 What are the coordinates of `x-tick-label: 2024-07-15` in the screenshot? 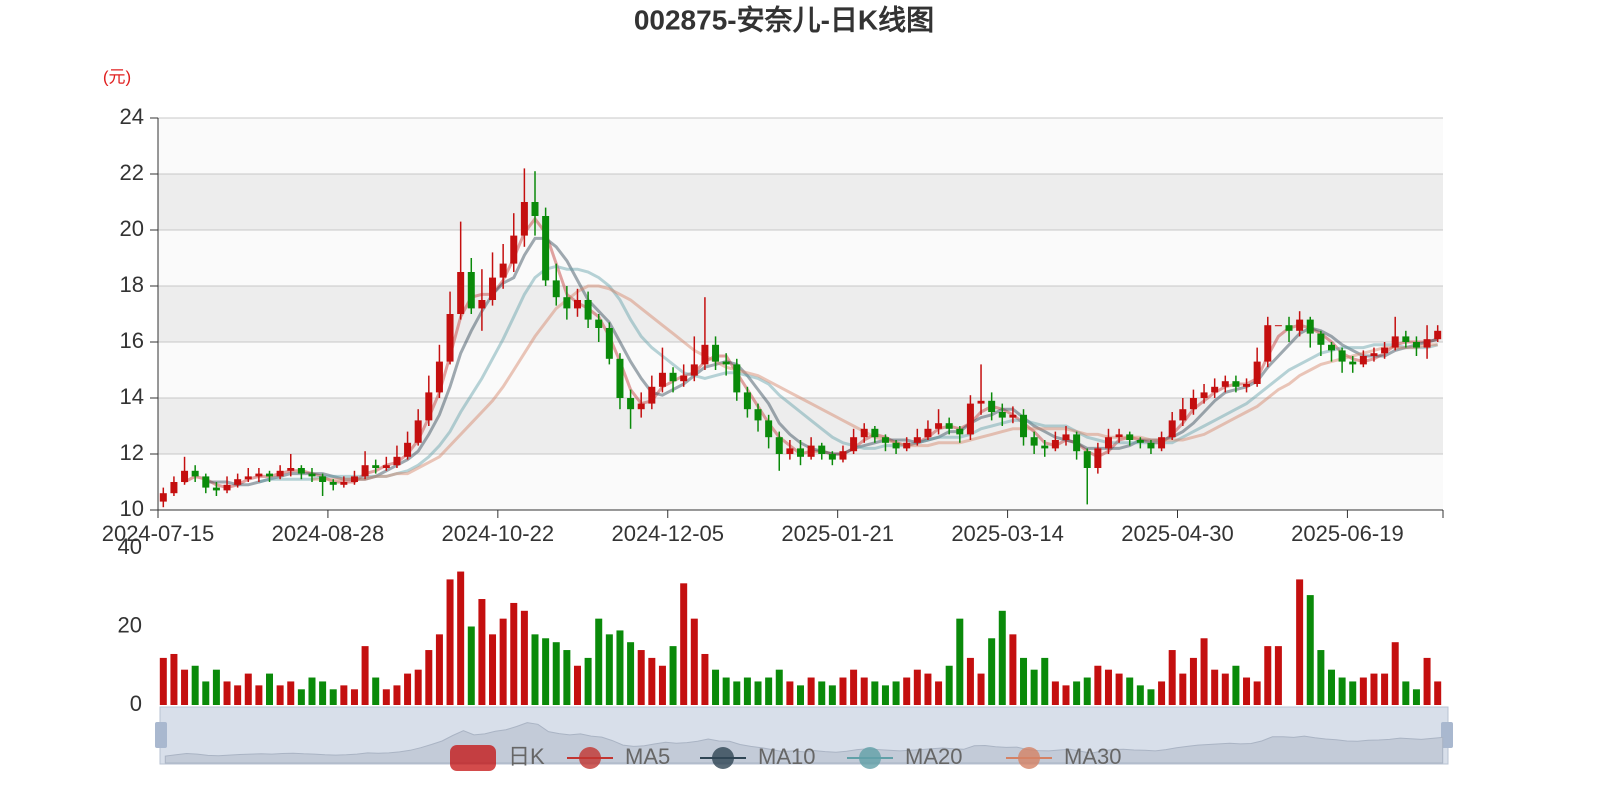 It's located at (158, 533).